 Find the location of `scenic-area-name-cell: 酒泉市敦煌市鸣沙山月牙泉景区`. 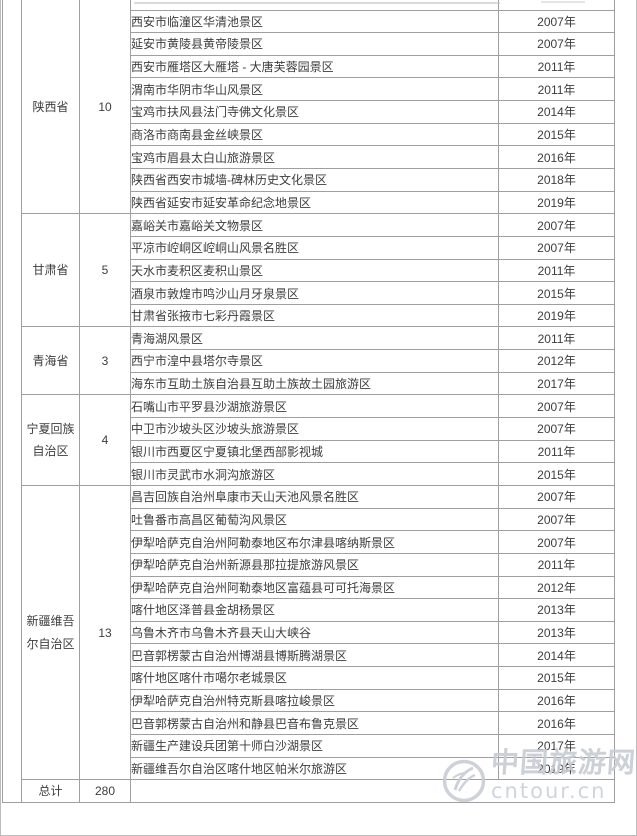

scenic-area-name-cell: 酒泉市敦煌市鸣沙山月牙泉景区 is located at coordinates (314, 293).